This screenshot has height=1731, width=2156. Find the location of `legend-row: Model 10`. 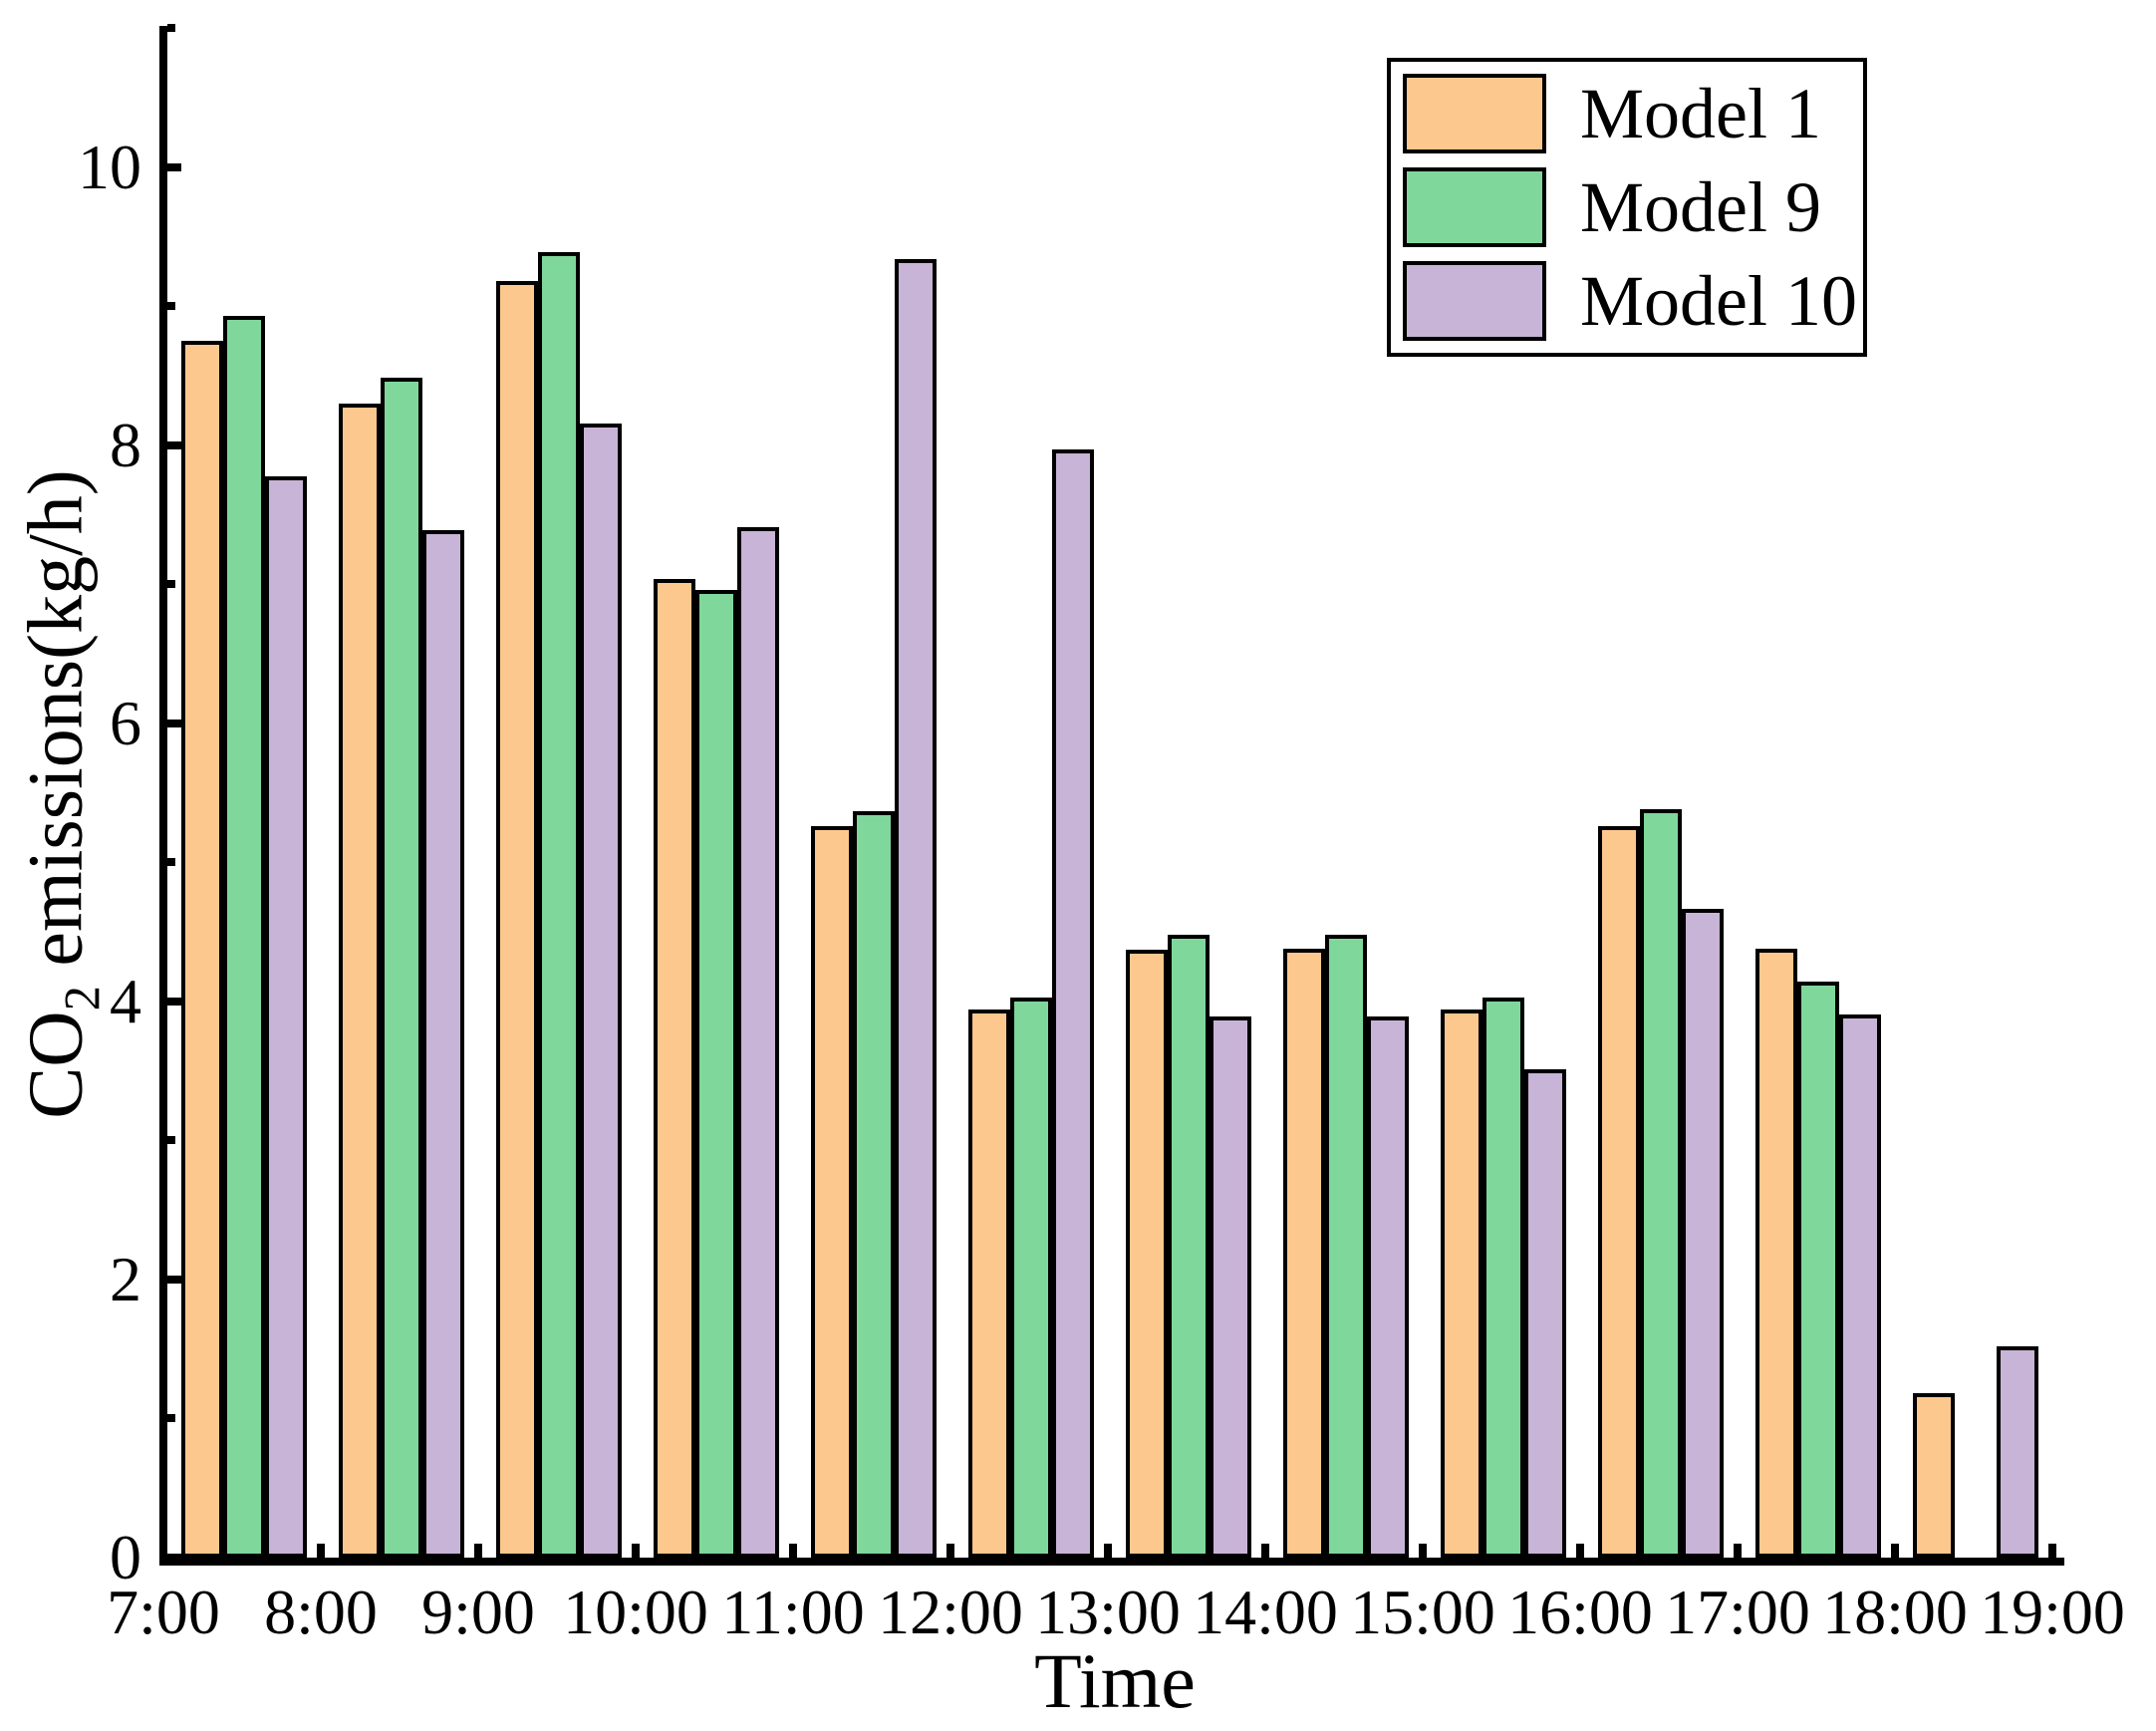

legend-row: Model 10 is located at coordinates (1630, 301).